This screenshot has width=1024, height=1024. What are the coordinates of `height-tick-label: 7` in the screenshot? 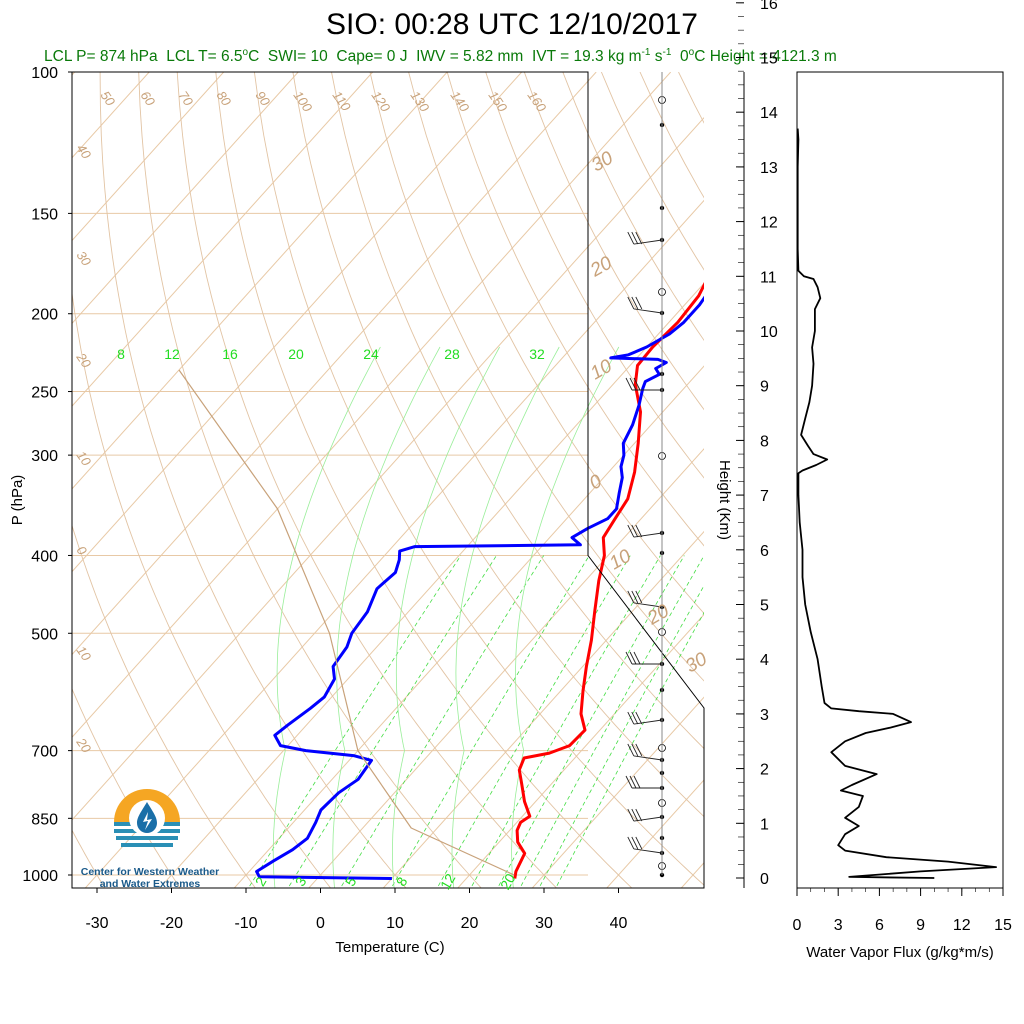 It's located at (764, 496).